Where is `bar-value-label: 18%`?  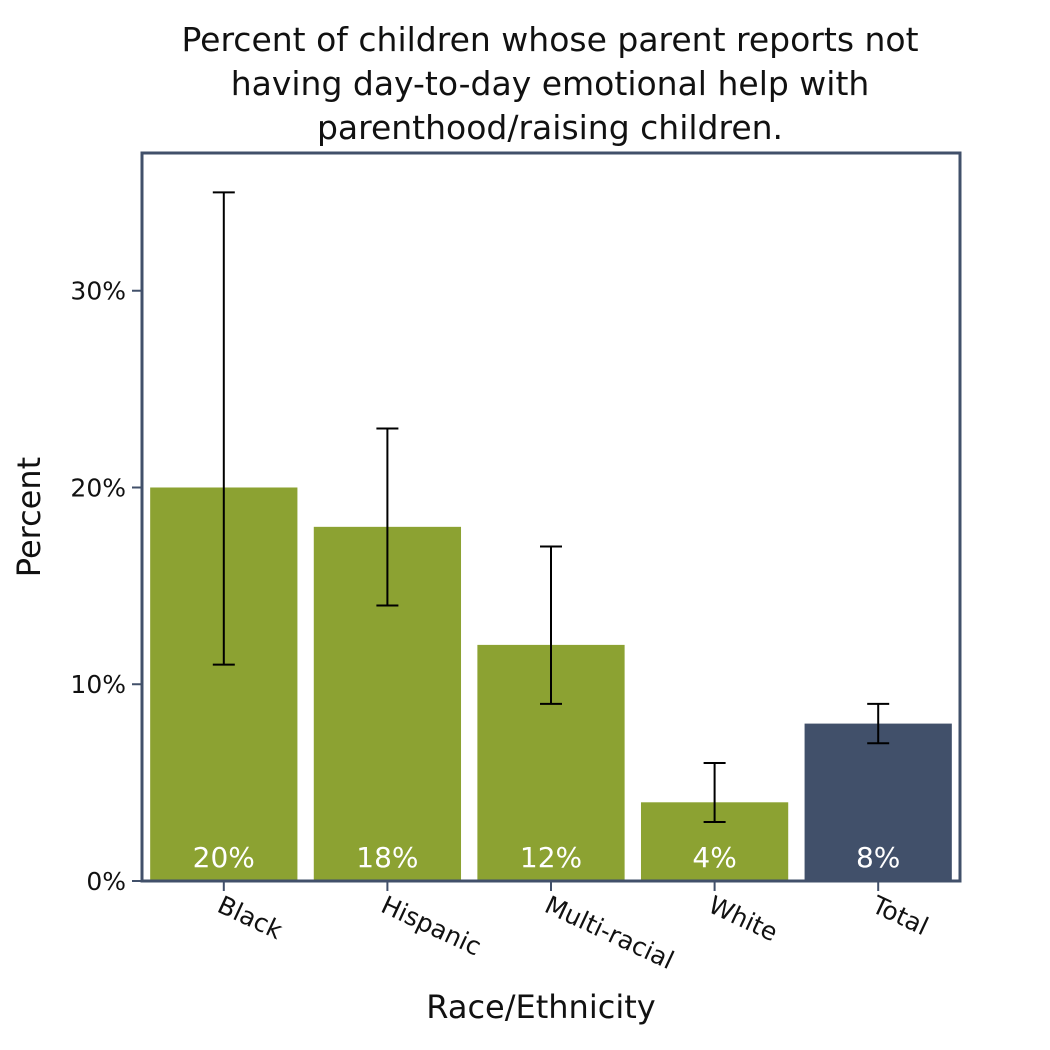
bar-value-label: 18% is located at coordinates (387, 857).